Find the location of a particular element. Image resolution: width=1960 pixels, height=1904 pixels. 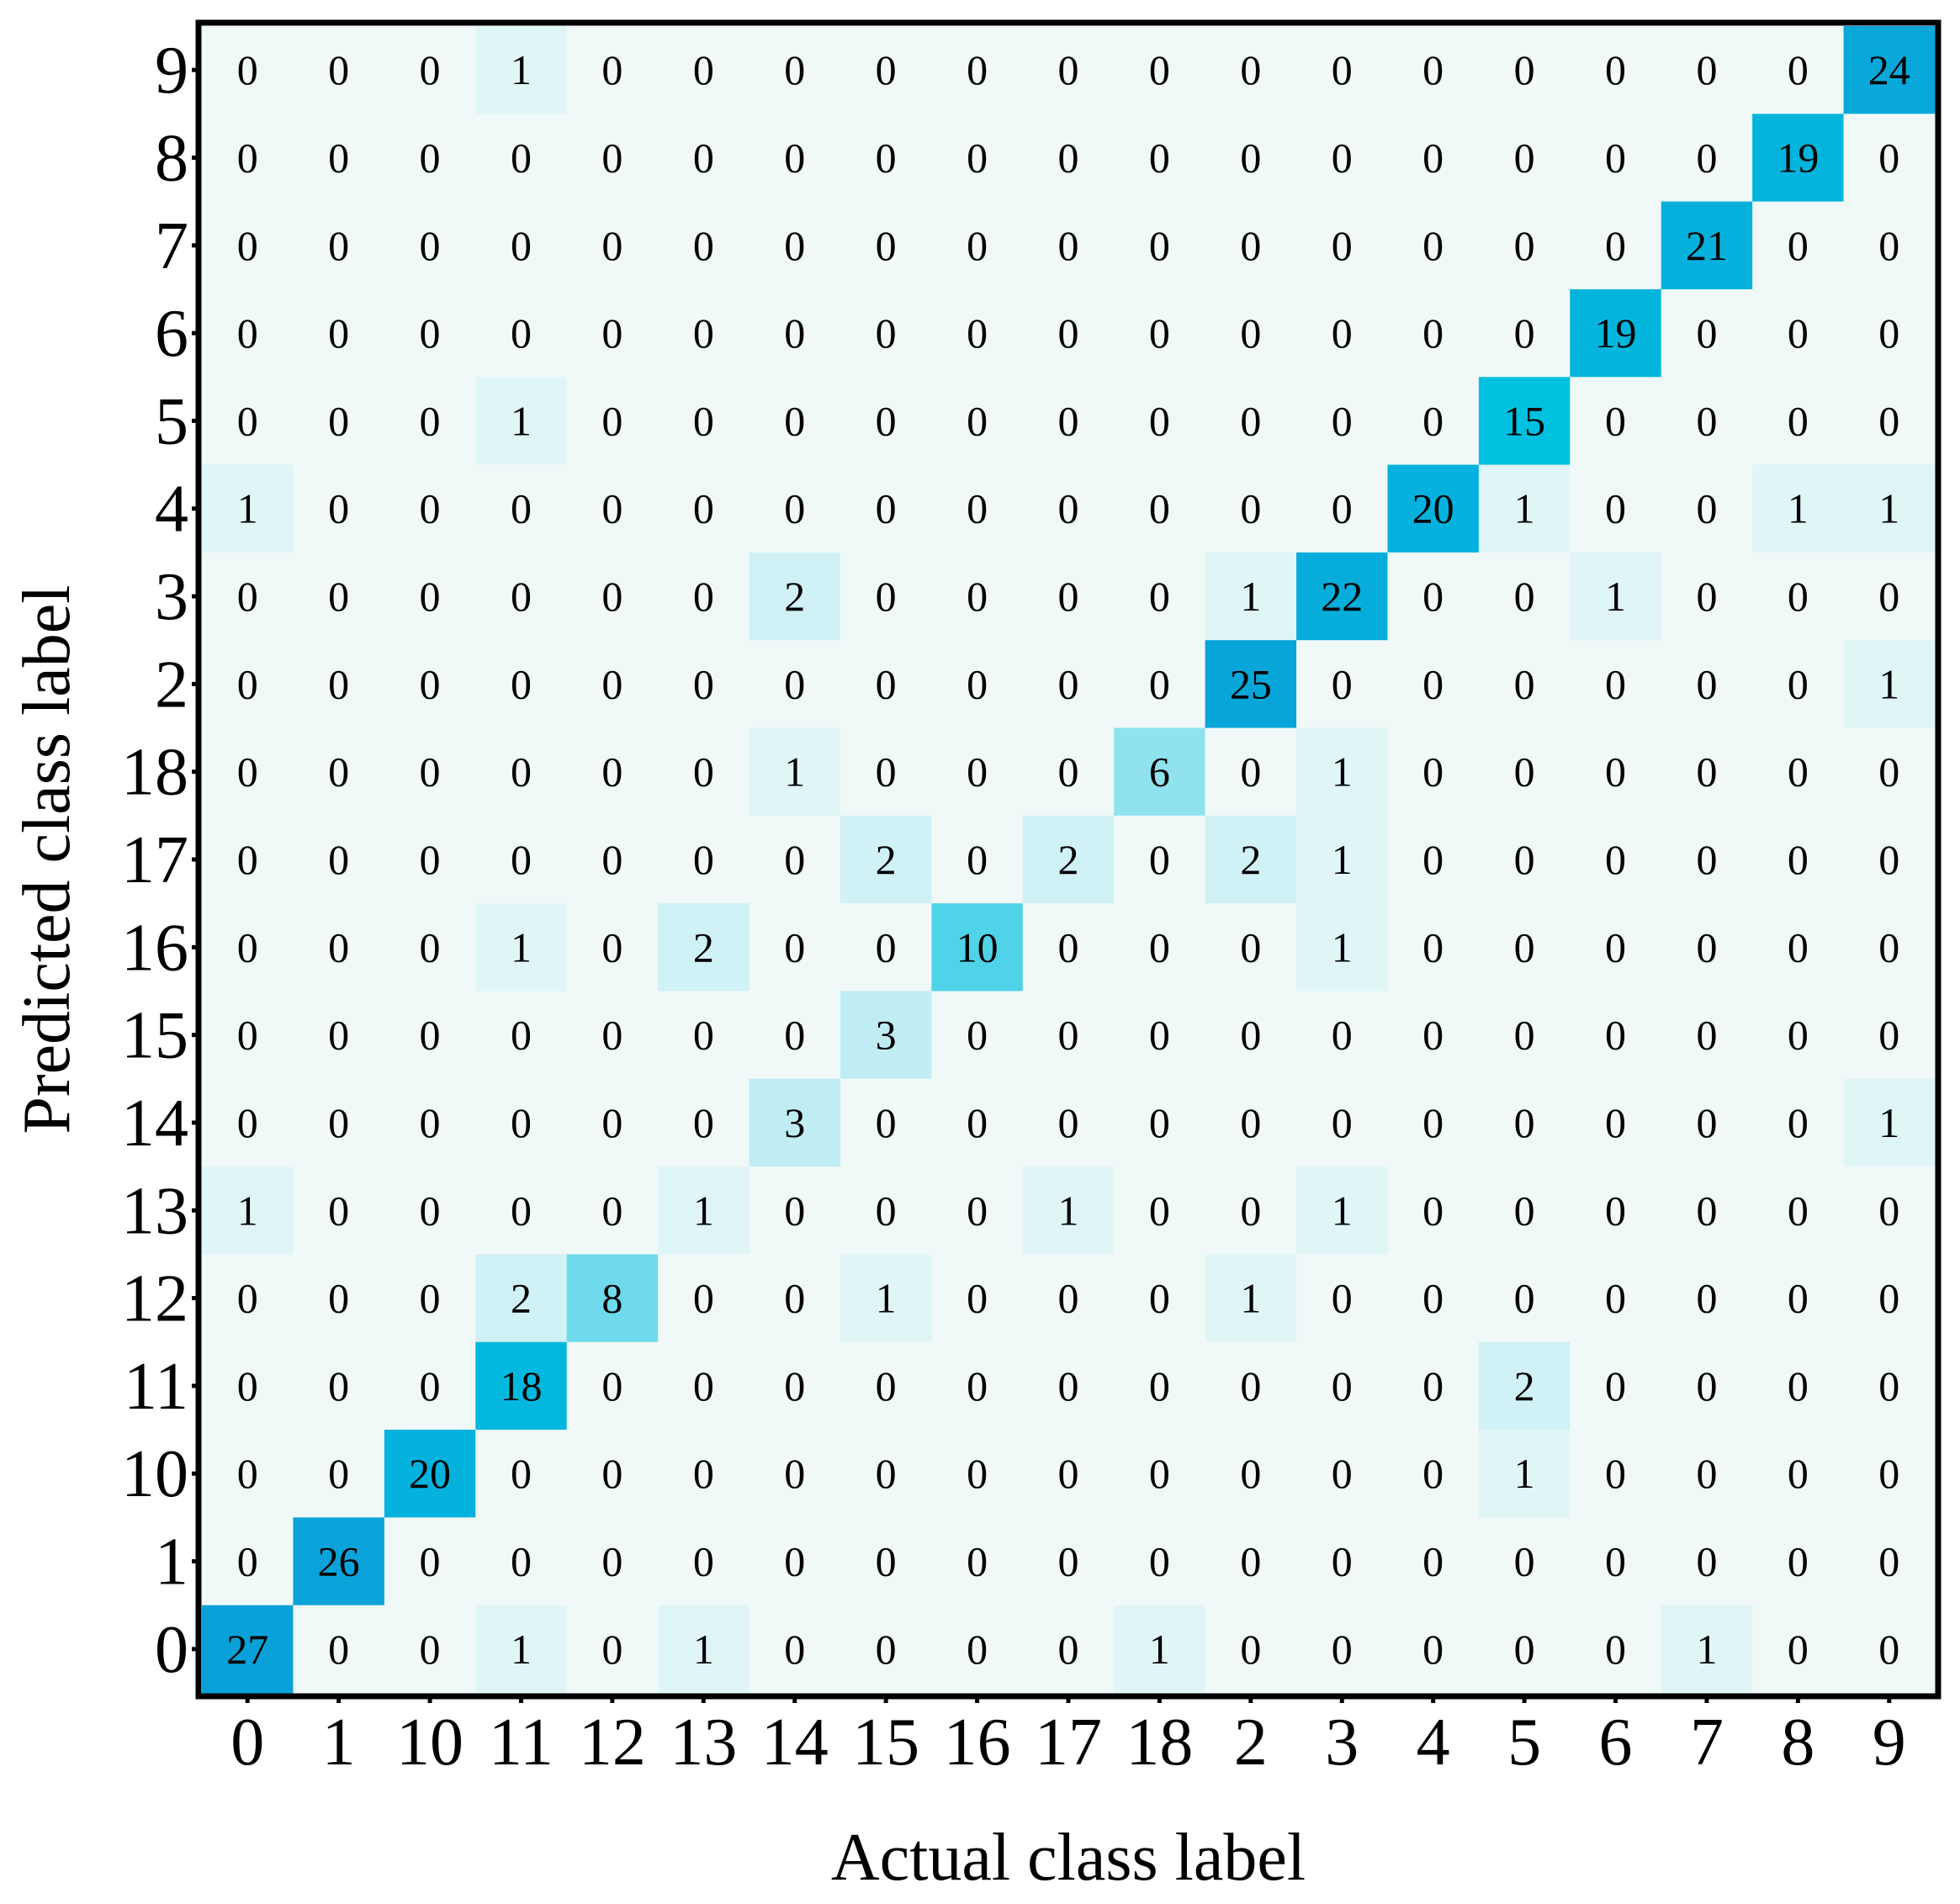

y-axis-title: Predicted class label is located at coordinates (47, 859).